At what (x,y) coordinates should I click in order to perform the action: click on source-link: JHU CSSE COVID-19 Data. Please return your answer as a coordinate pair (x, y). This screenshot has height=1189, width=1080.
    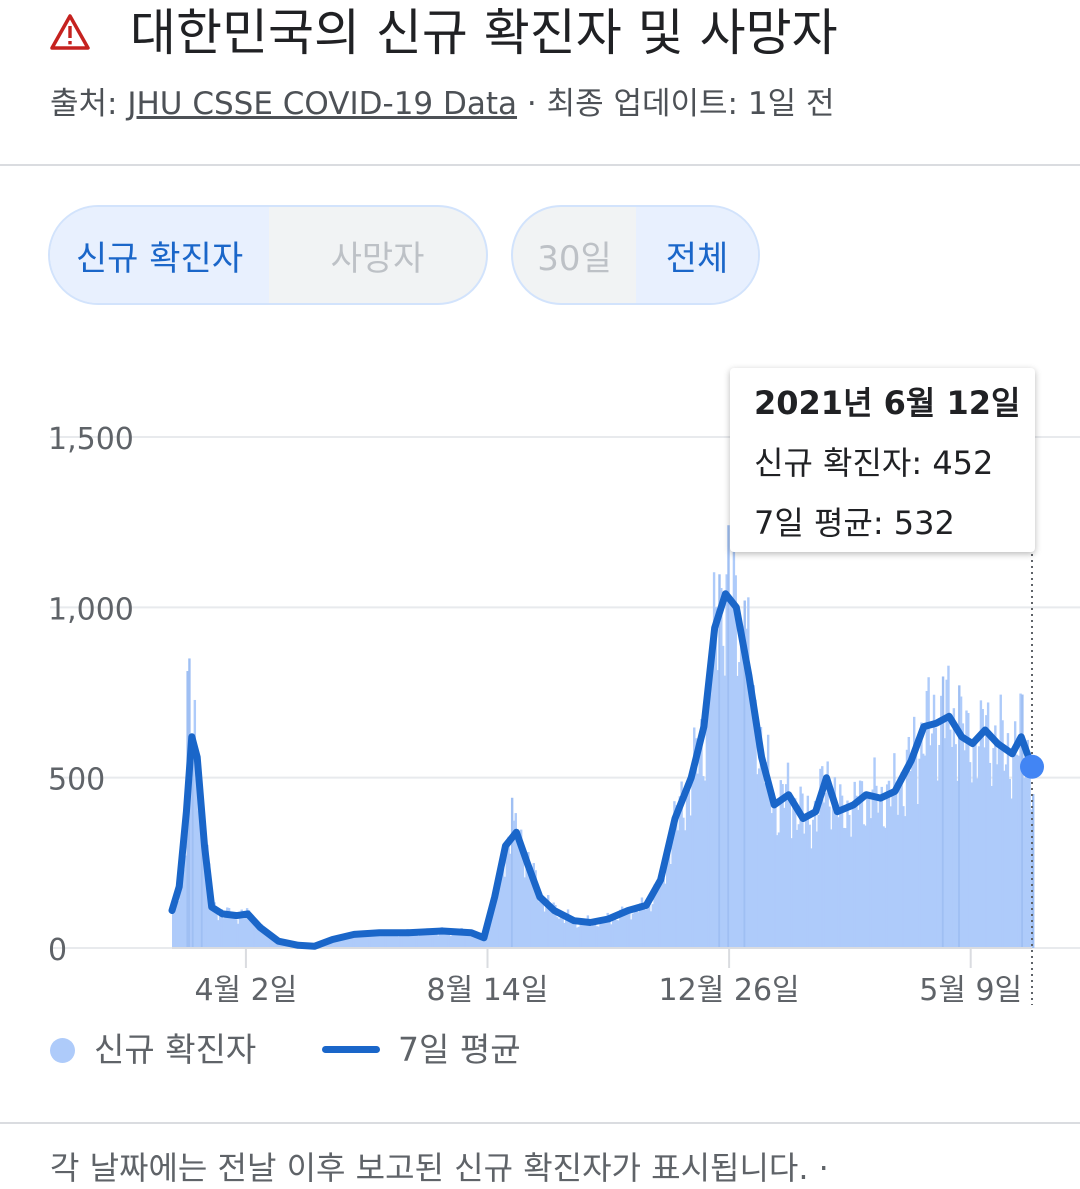
    Looking at the image, I should click on (322, 104).